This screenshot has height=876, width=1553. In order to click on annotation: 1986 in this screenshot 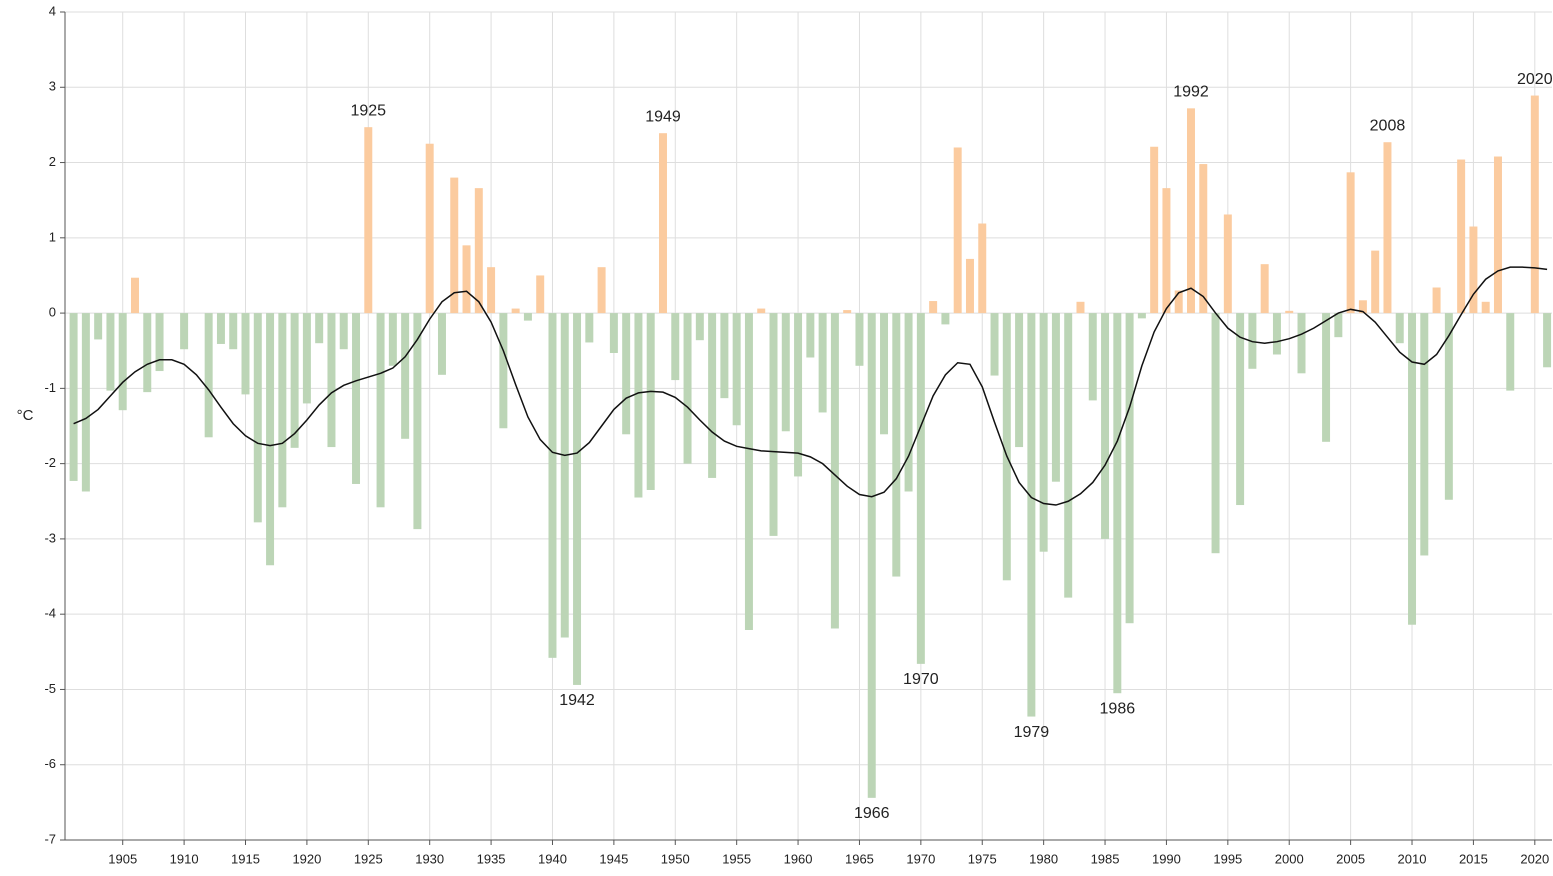, I will do `click(1118, 708)`.